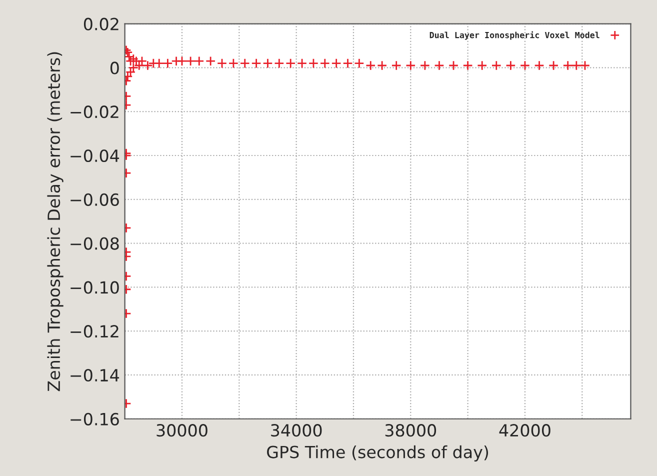 This screenshot has height=476, width=657. I want to click on y-tick-label: −0.10, so click(94, 287).